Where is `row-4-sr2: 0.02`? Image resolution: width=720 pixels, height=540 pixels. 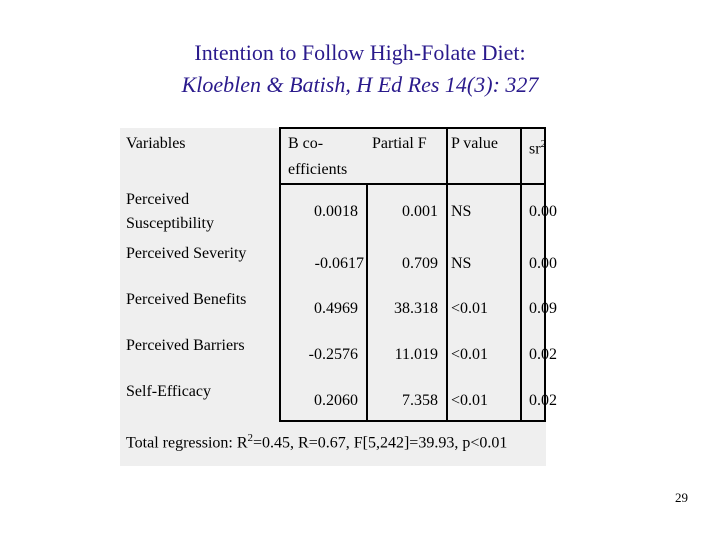
row-4-sr2: 0.02 is located at coordinates (543, 354).